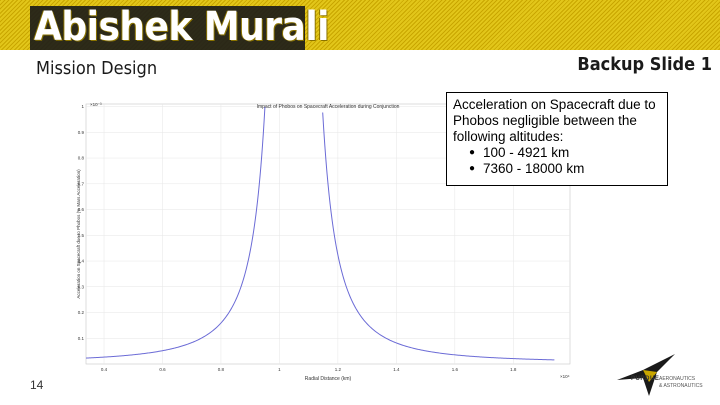  What do you see at coordinates (81, 222) in the screenshot?
I see `y-tick-labels: 0.1 0.2 0.3 0.4 0.5 0.6 0.7 0.8 0.9 1` at bounding box center [81, 222].